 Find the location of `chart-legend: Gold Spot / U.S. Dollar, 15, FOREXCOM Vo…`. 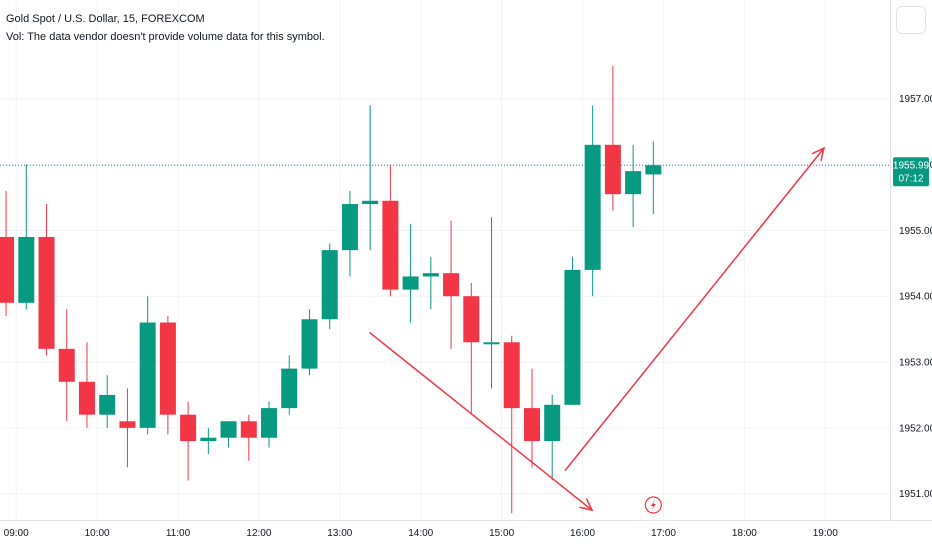

chart-legend: Gold Spot / U.S. Dollar, 15, FOREXCOM Vo… is located at coordinates (165, 28).